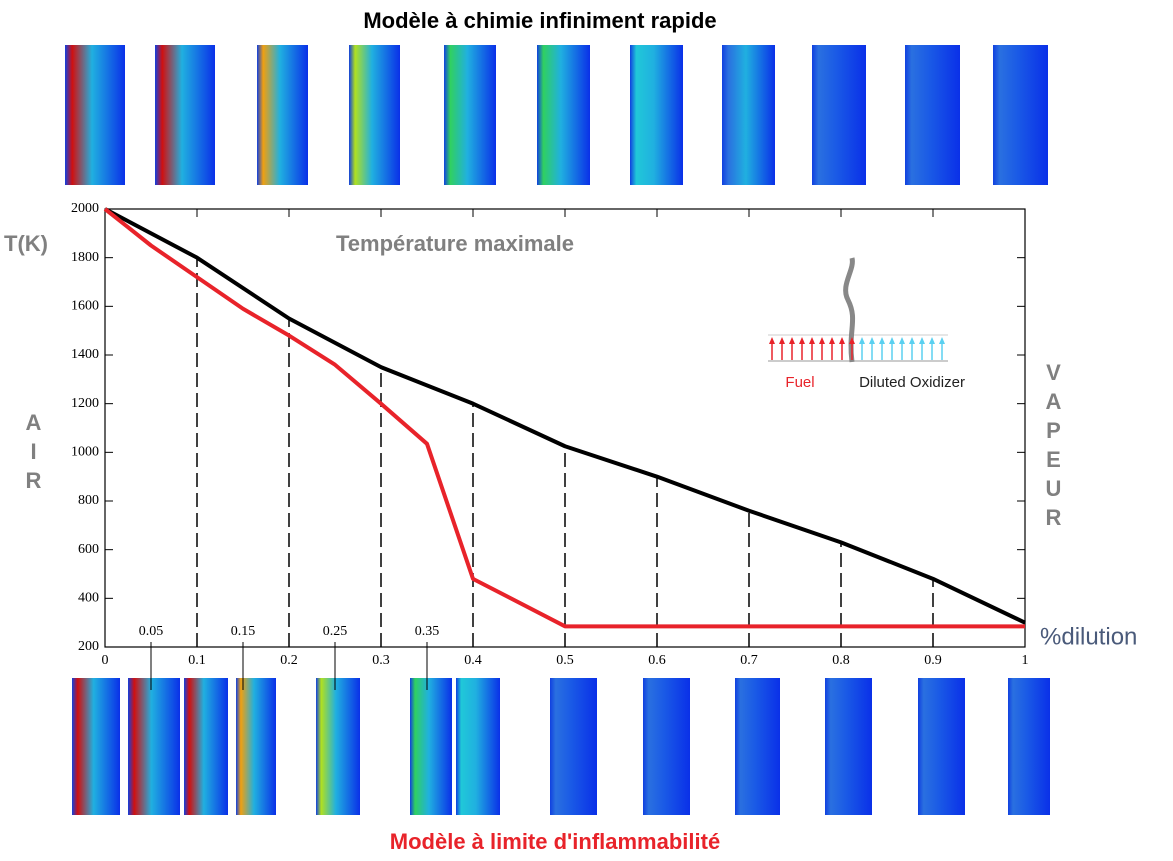 This screenshot has height=861, width=1173. What do you see at coordinates (1088, 636) in the screenshot?
I see `x-axis-label: %dilution` at bounding box center [1088, 636].